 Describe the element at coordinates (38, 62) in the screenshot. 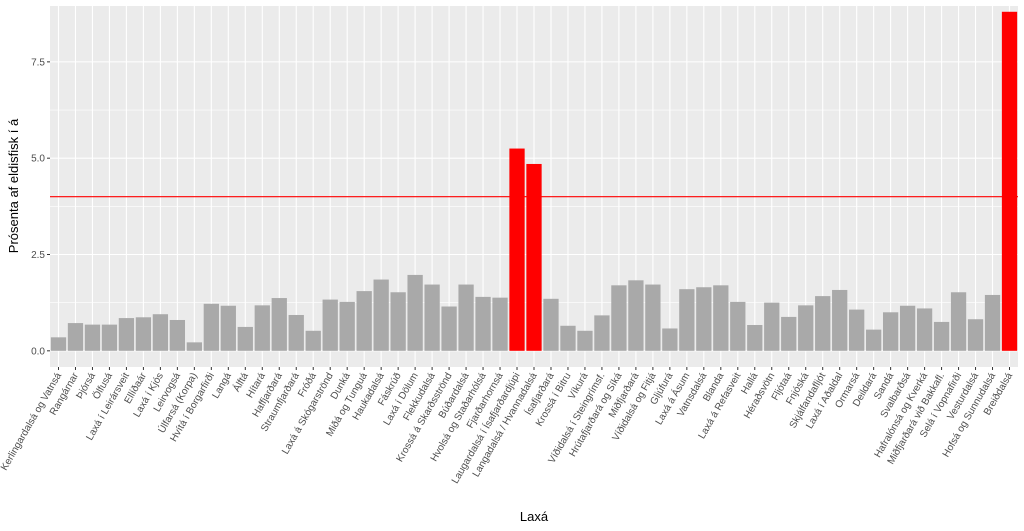

I see `y-tick-label: 7.5` at that location.